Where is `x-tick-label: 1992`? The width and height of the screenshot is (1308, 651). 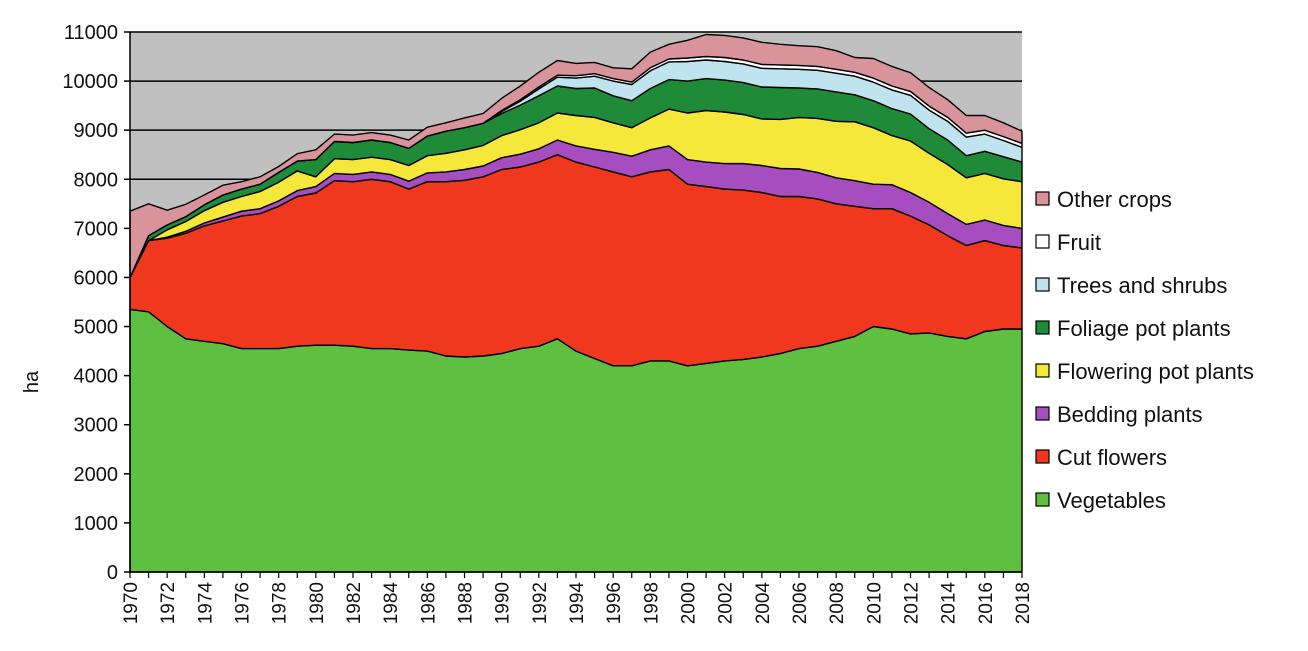
x-tick-label: 1992 is located at coordinates (540, 603).